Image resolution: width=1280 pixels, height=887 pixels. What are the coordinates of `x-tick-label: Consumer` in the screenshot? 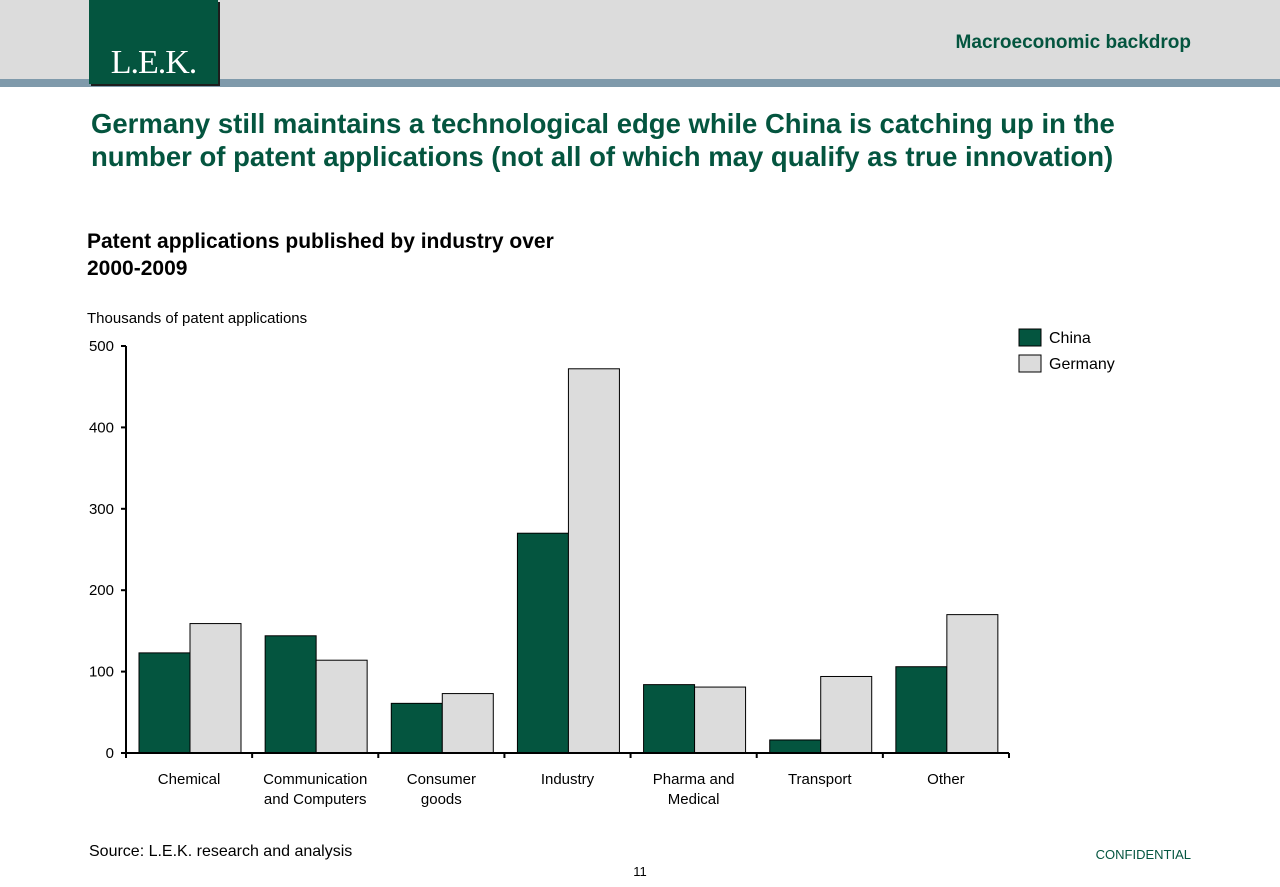 It's located at (441, 779).